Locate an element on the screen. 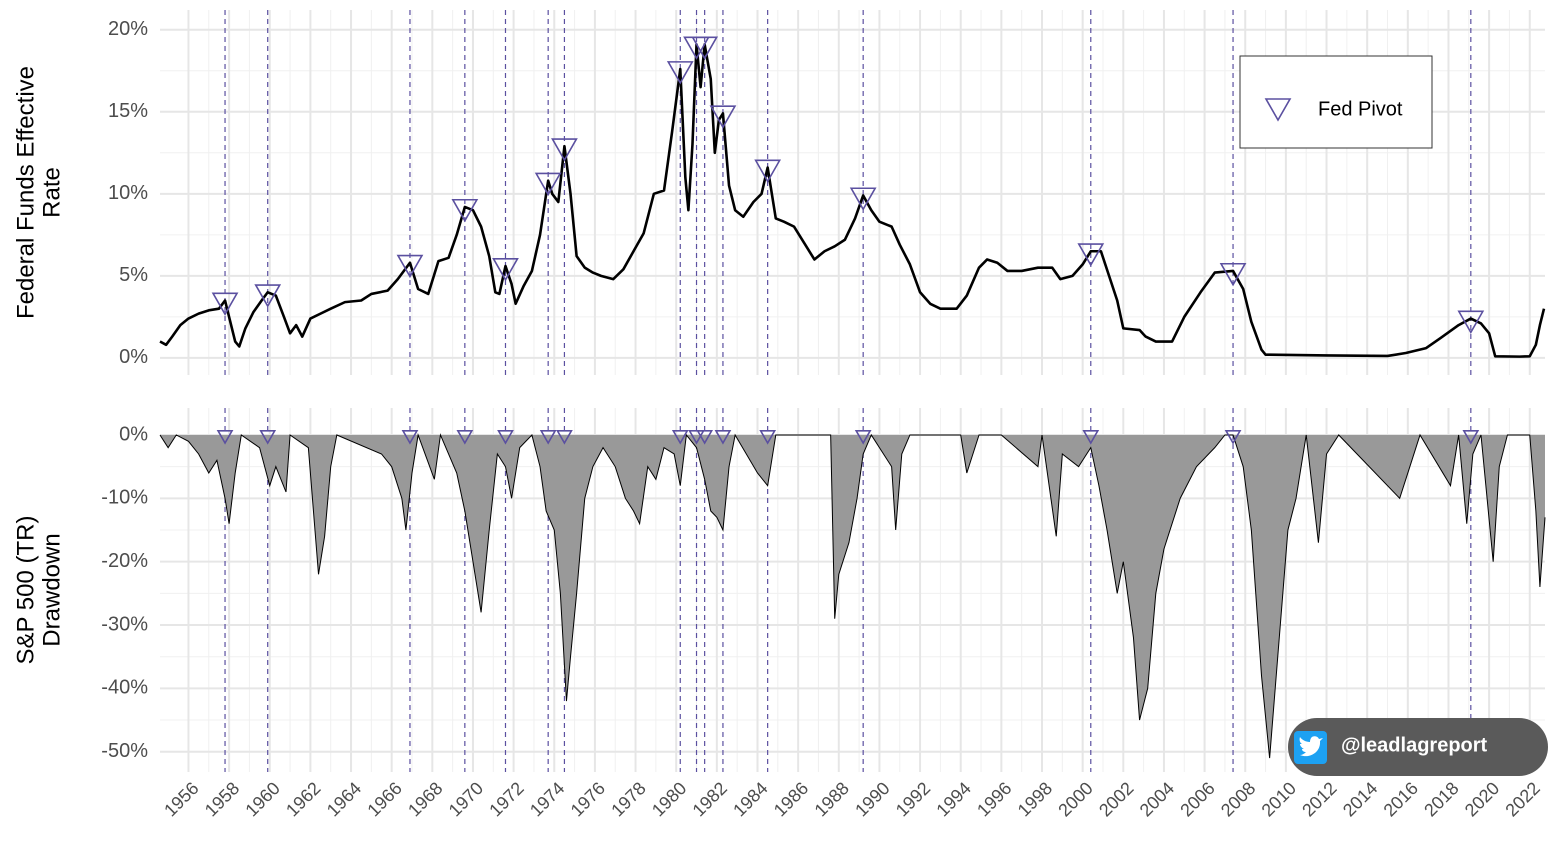  legend-label: Fed Pivot is located at coordinates (1360, 109).